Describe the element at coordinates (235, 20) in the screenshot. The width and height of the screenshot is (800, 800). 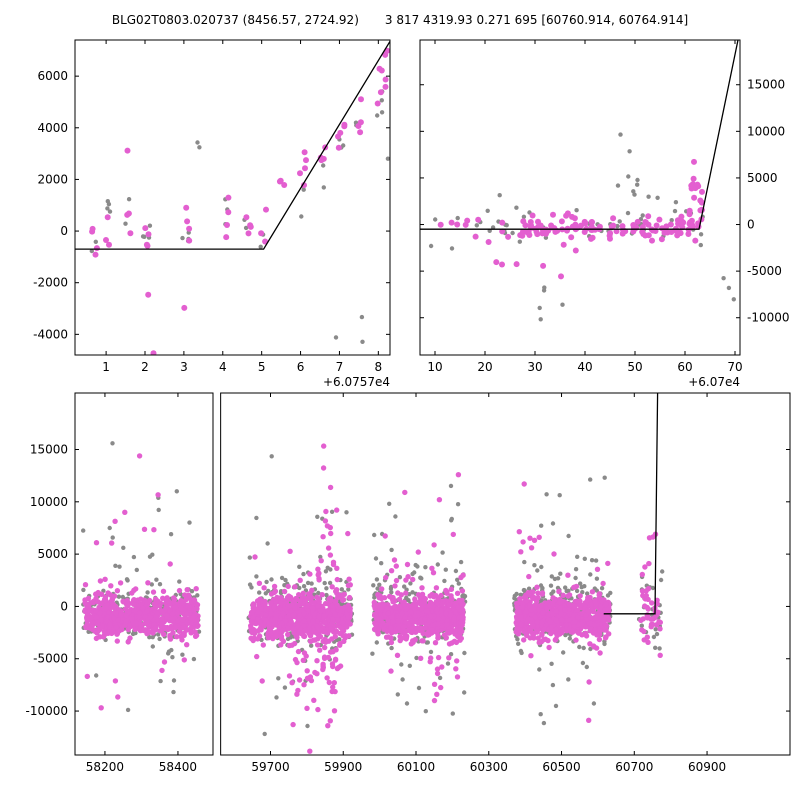
I see `figure-title-left: BLG02T0803.020737 (8456.57, 2724.92)` at that location.